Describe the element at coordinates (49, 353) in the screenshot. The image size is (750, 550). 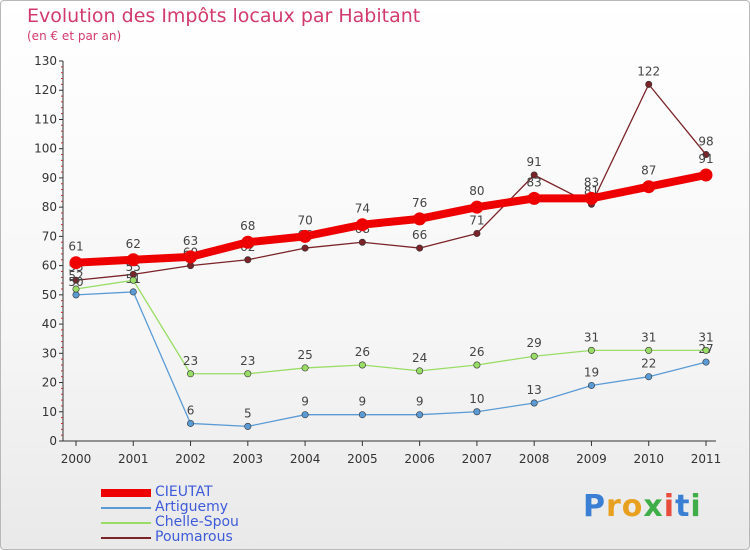
I see `y-tick-label: 30` at that location.